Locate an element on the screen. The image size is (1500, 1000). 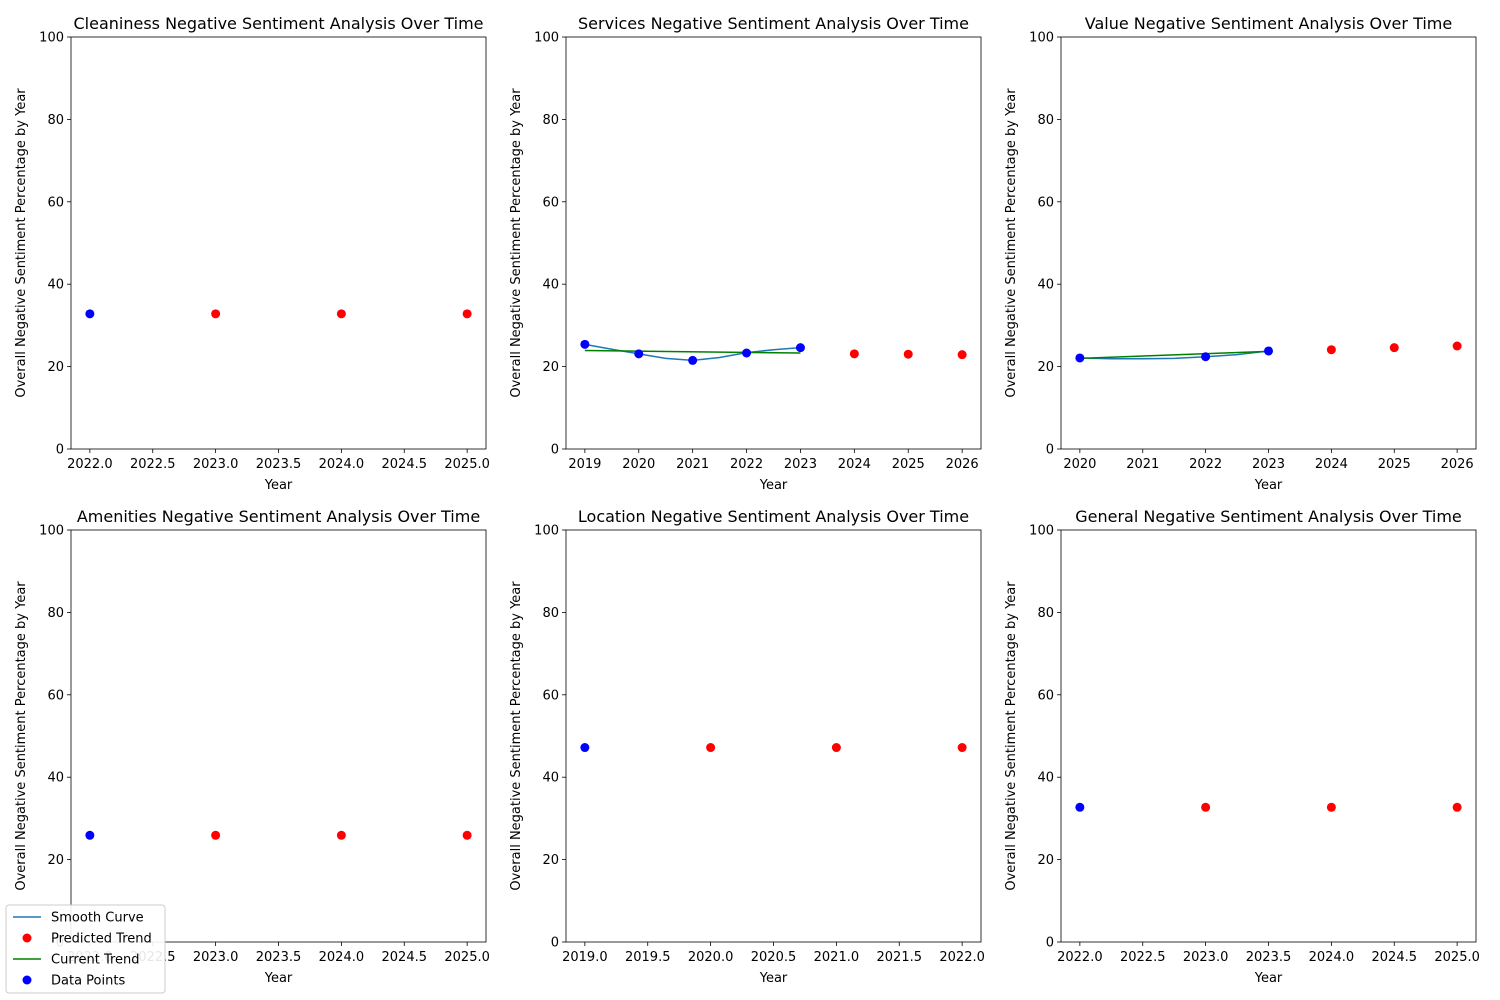
x-tick-label: 2026 is located at coordinates (962, 464).